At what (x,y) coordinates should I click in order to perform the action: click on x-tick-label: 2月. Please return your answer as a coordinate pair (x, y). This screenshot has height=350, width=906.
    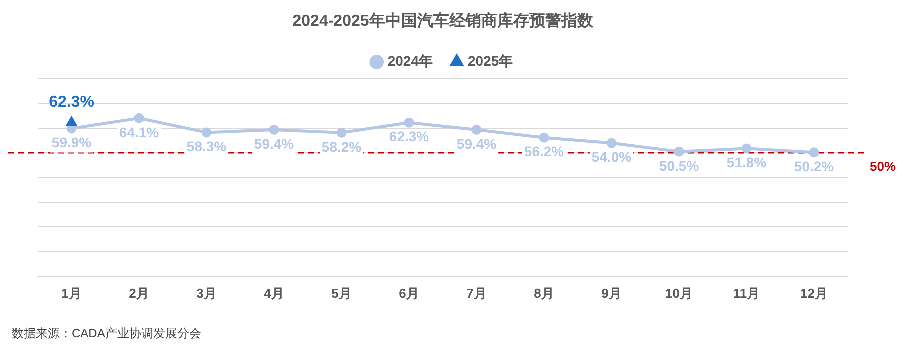
    Looking at the image, I should click on (139, 293).